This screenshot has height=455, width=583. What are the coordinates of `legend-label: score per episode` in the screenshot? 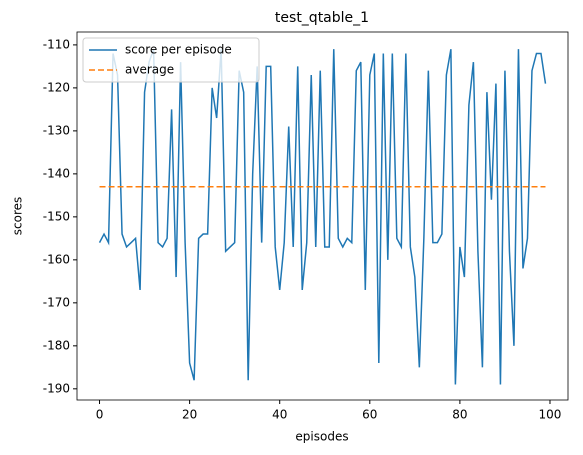 It's located at (178, 50).